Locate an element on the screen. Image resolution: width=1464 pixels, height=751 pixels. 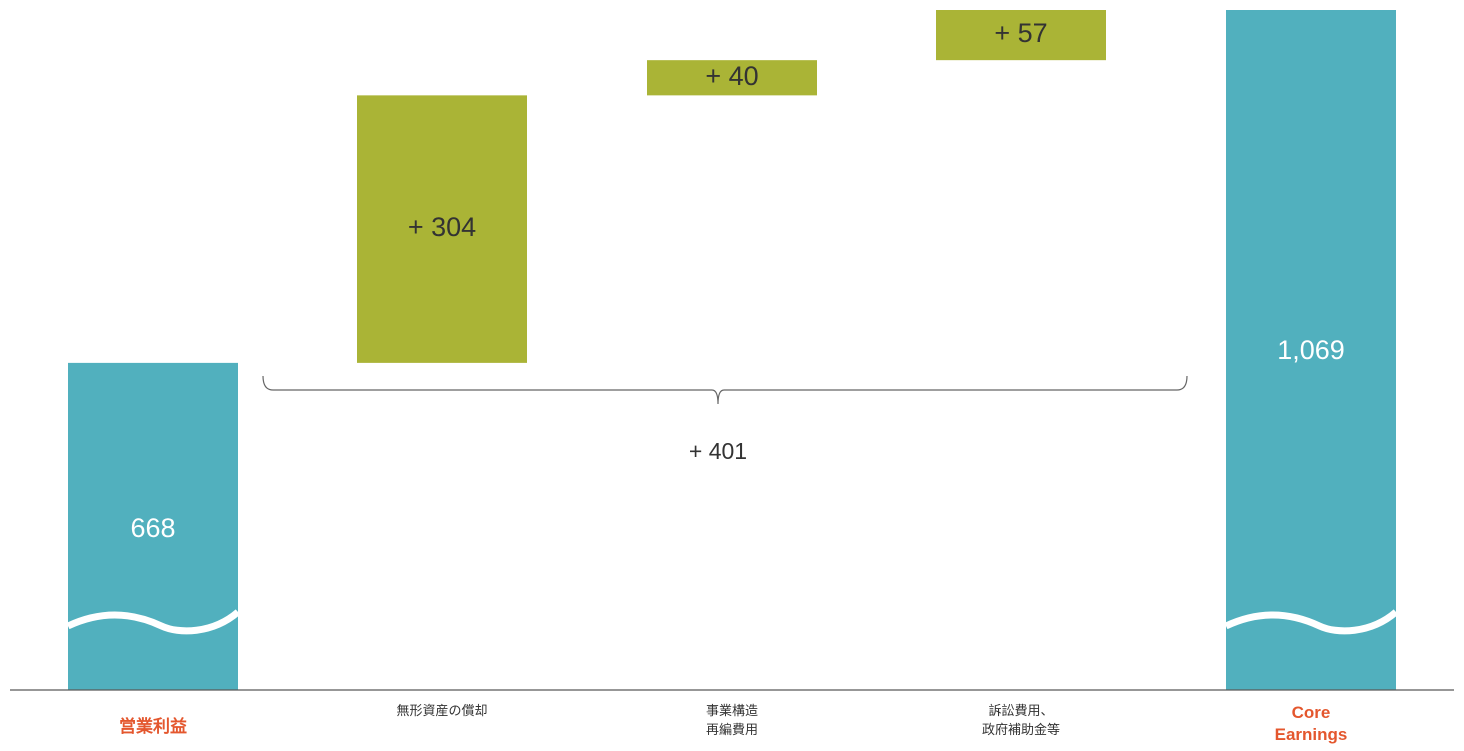
bar-value-label-2: + 304 is located at coordinates (442, 227).